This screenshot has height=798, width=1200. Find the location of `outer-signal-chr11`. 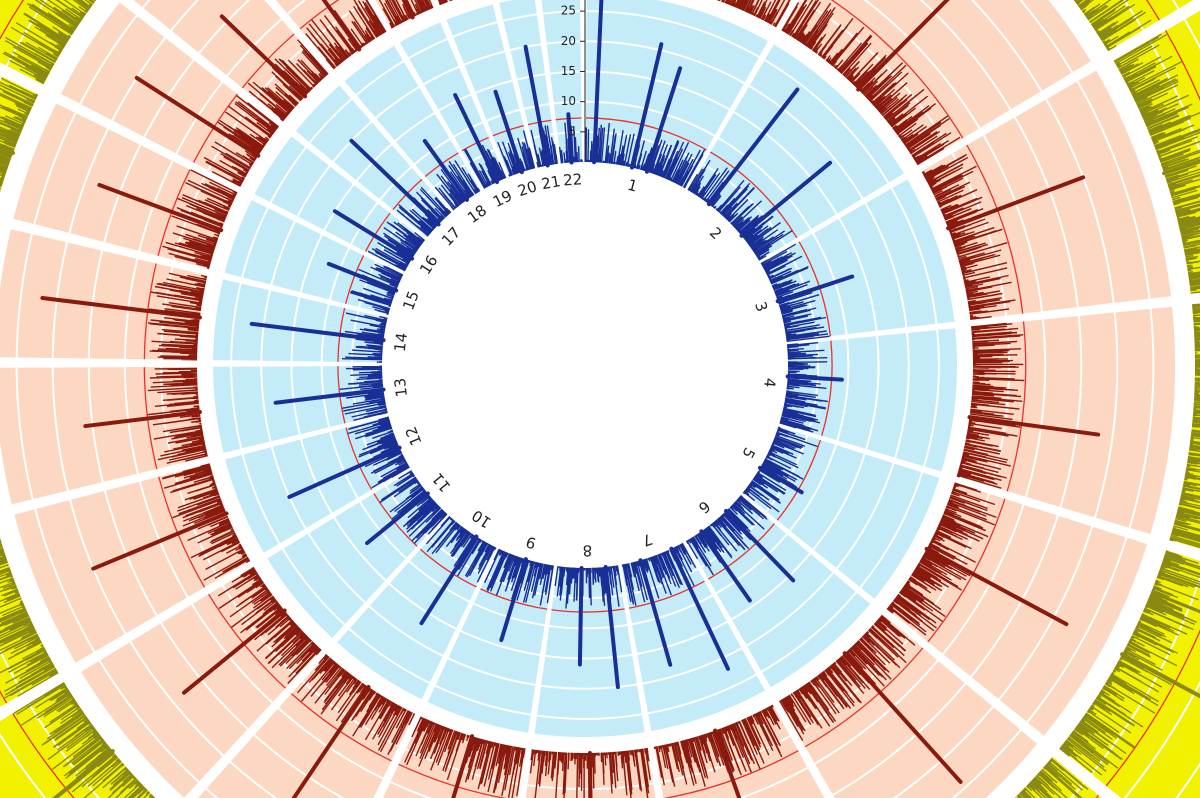

outer-signal-chr11 is located at coordinates (84, 740).